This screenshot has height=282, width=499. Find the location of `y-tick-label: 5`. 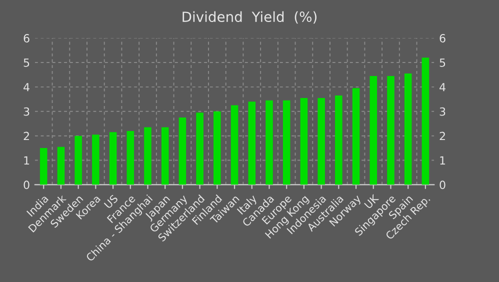

y-tick-label: 5 is located at coordinates (27, 62).